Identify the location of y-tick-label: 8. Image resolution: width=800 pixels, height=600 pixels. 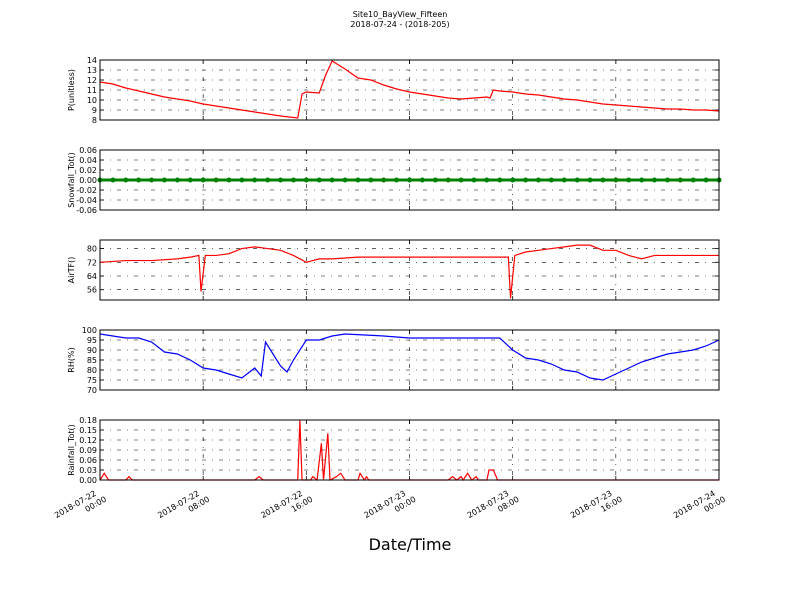
(94, 120).